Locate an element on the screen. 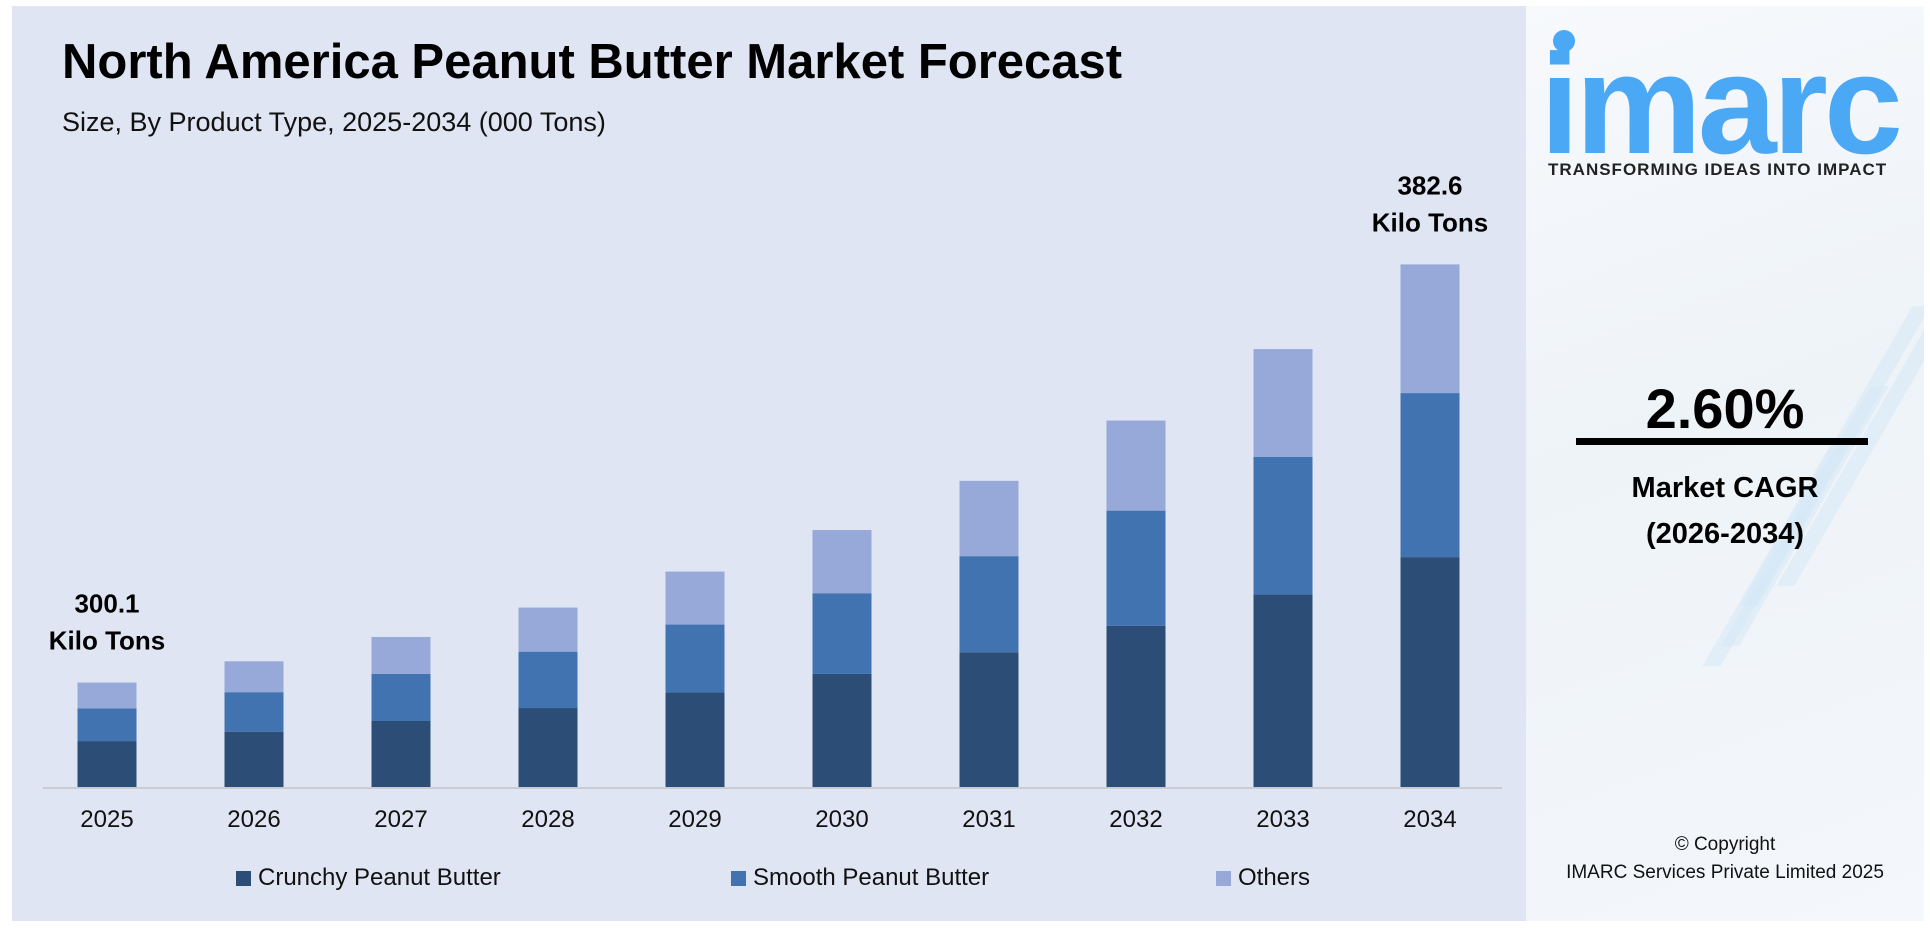  x-tick-label: 2027 is located at coordinates (400, 819).